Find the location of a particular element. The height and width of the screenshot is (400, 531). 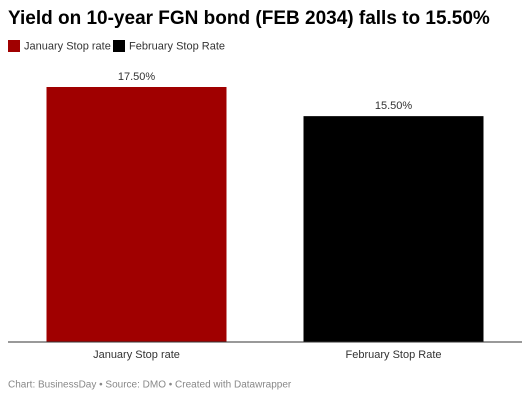

x-tick-label: January Stop rate is located at coordinates (136, 355).